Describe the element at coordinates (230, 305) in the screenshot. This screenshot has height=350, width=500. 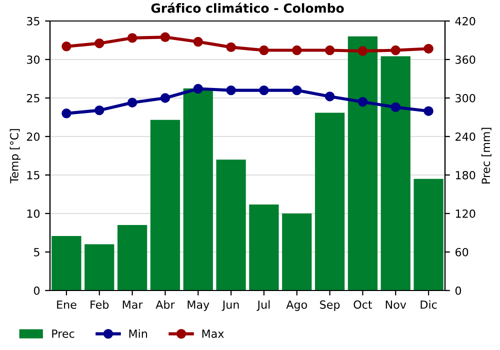
I see `x-tick-label: Jun` at that location.